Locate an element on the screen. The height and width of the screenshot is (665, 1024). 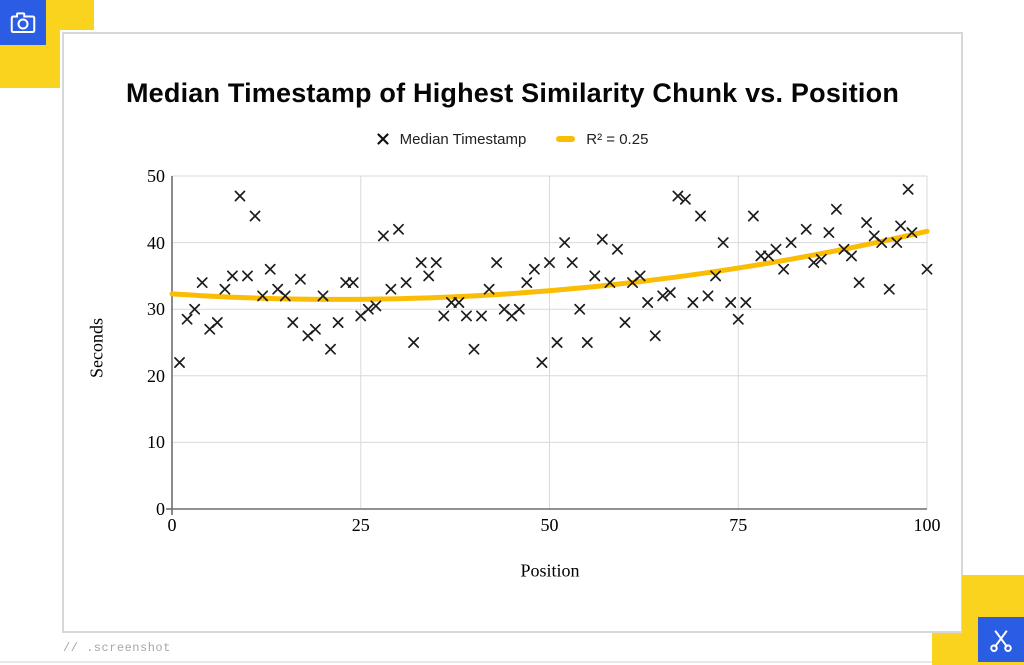
trendline is located at coordinates (549, 265).